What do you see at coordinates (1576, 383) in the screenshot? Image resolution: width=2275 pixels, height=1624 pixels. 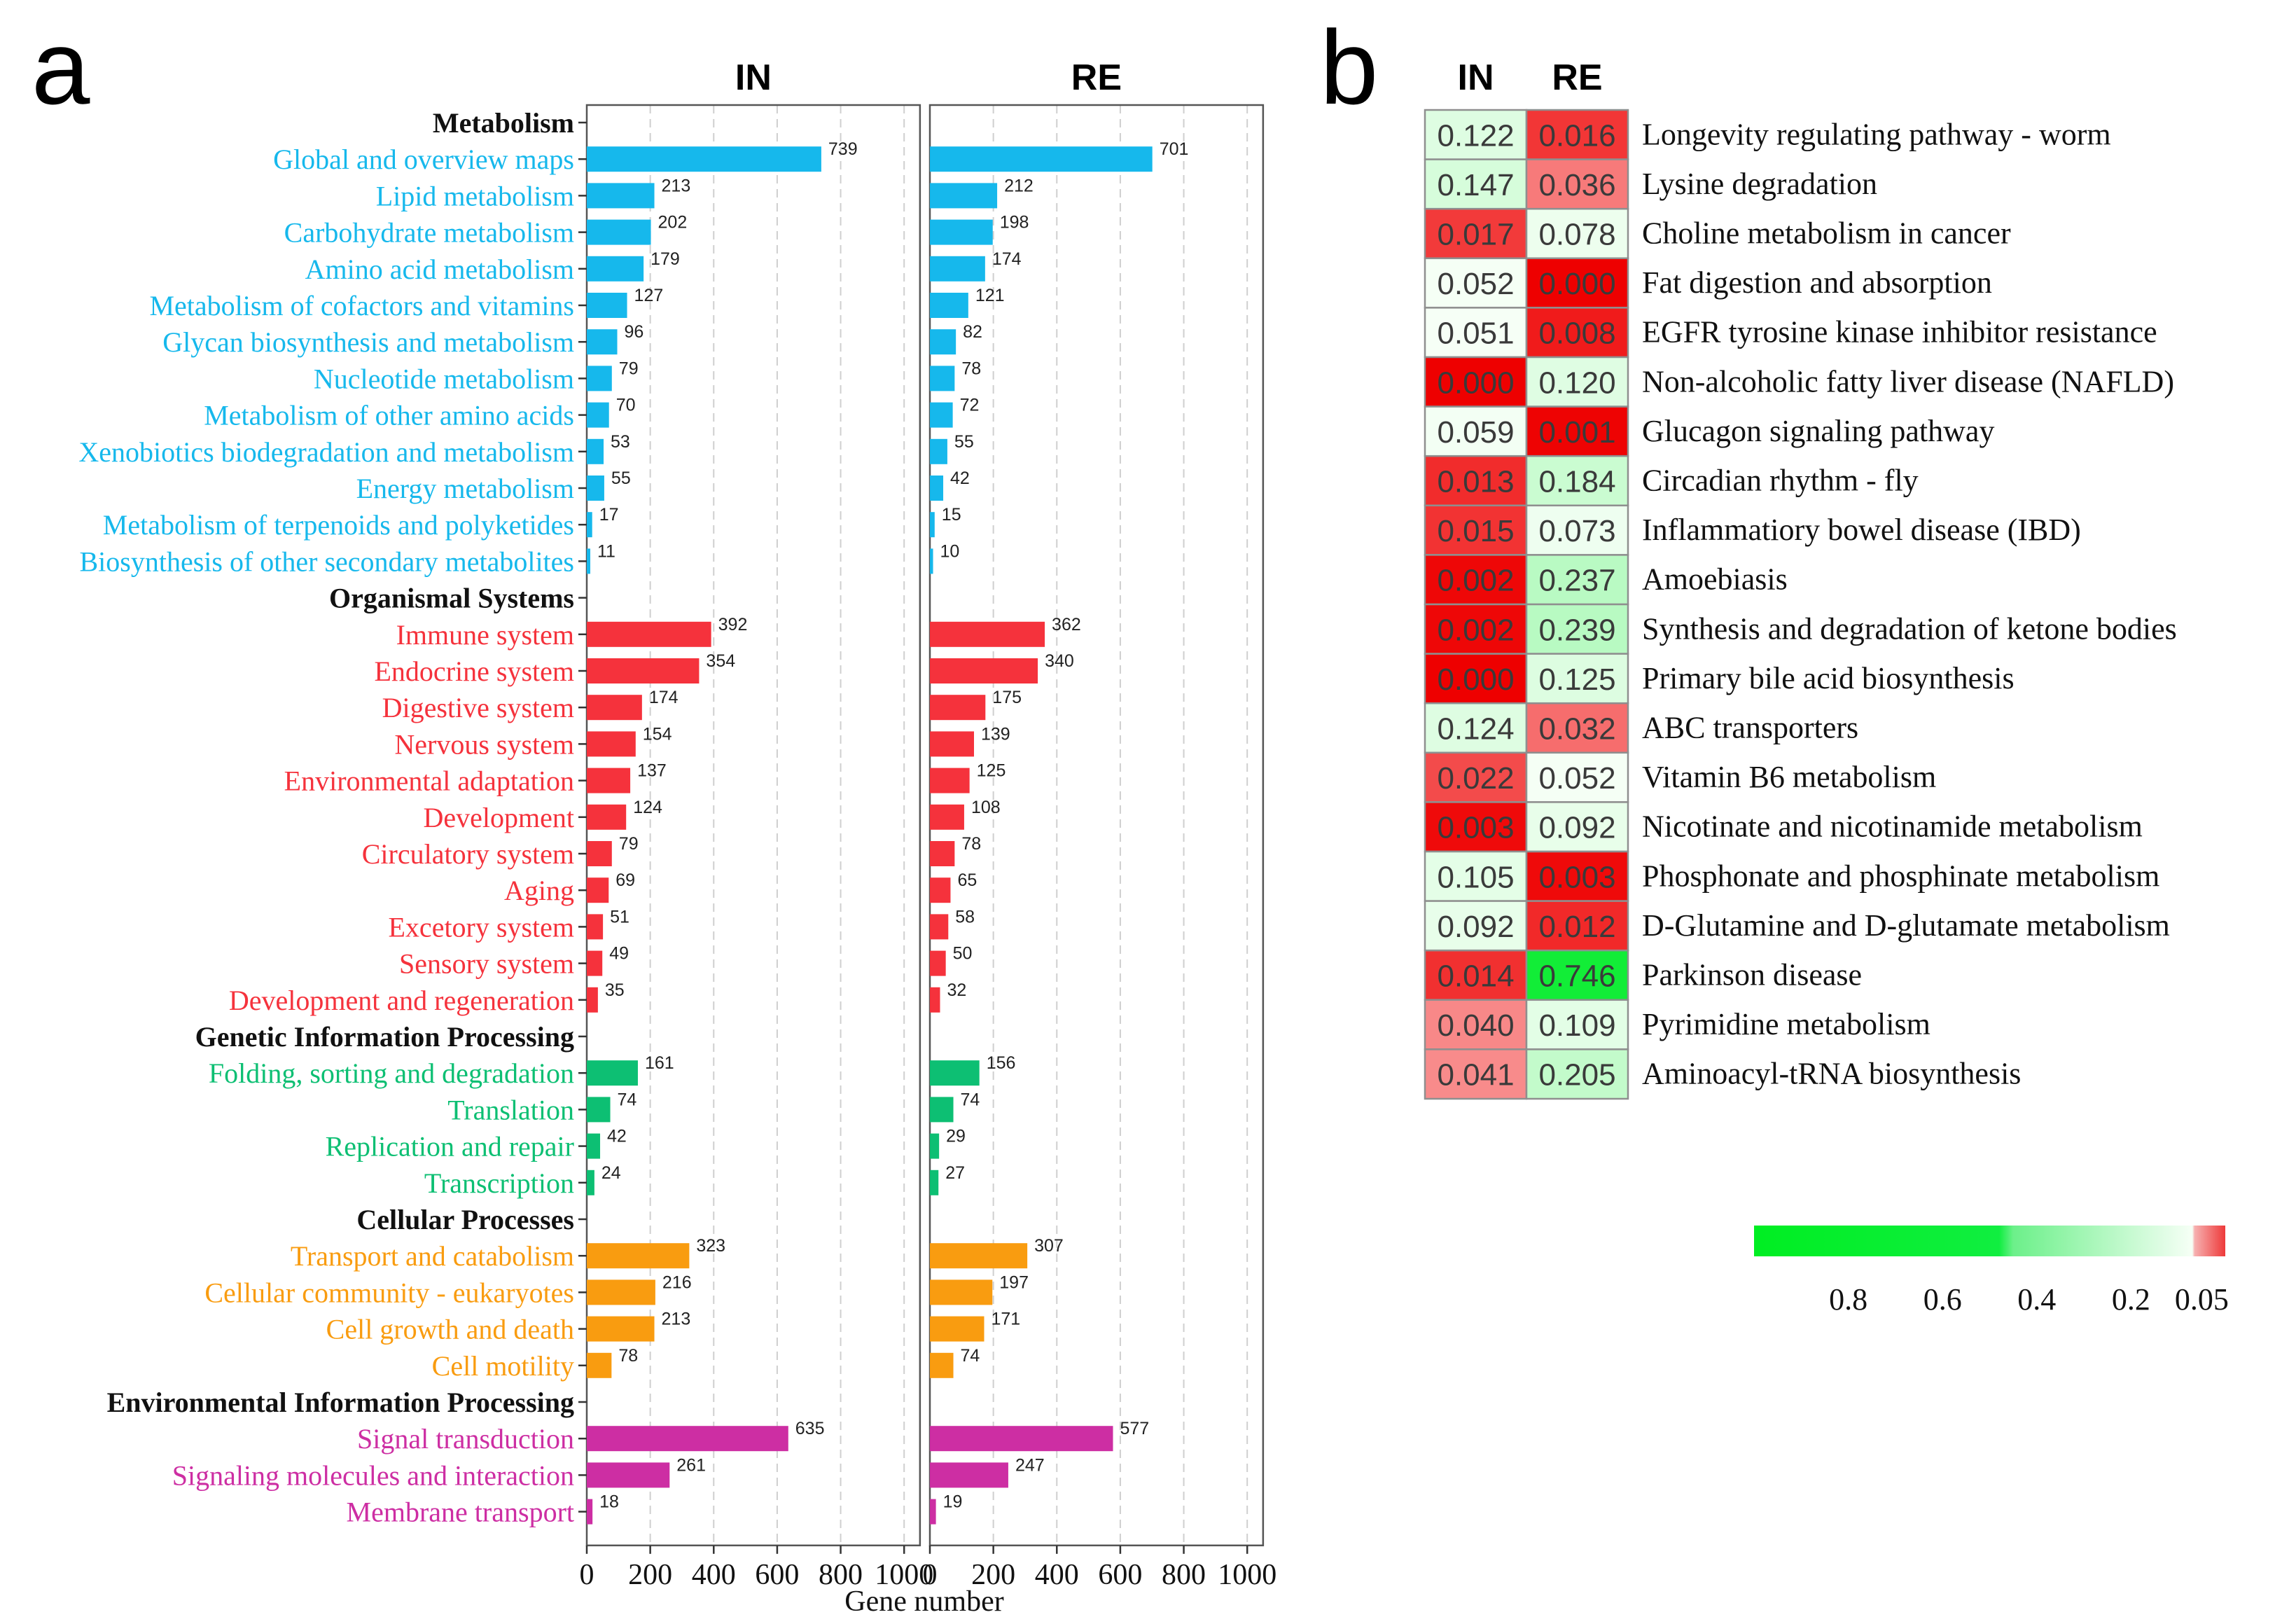 I see `heatmap-cell-value: 0.120` at bounding box center [1576, 383].